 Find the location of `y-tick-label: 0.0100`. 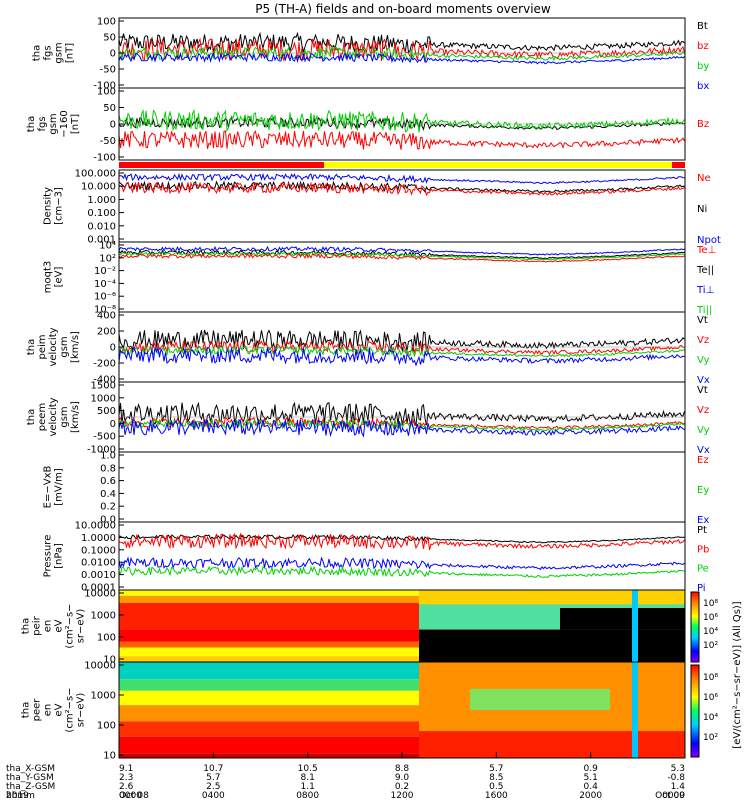

y-tick-label: 0.0100 is located at coordinates (98, 563).